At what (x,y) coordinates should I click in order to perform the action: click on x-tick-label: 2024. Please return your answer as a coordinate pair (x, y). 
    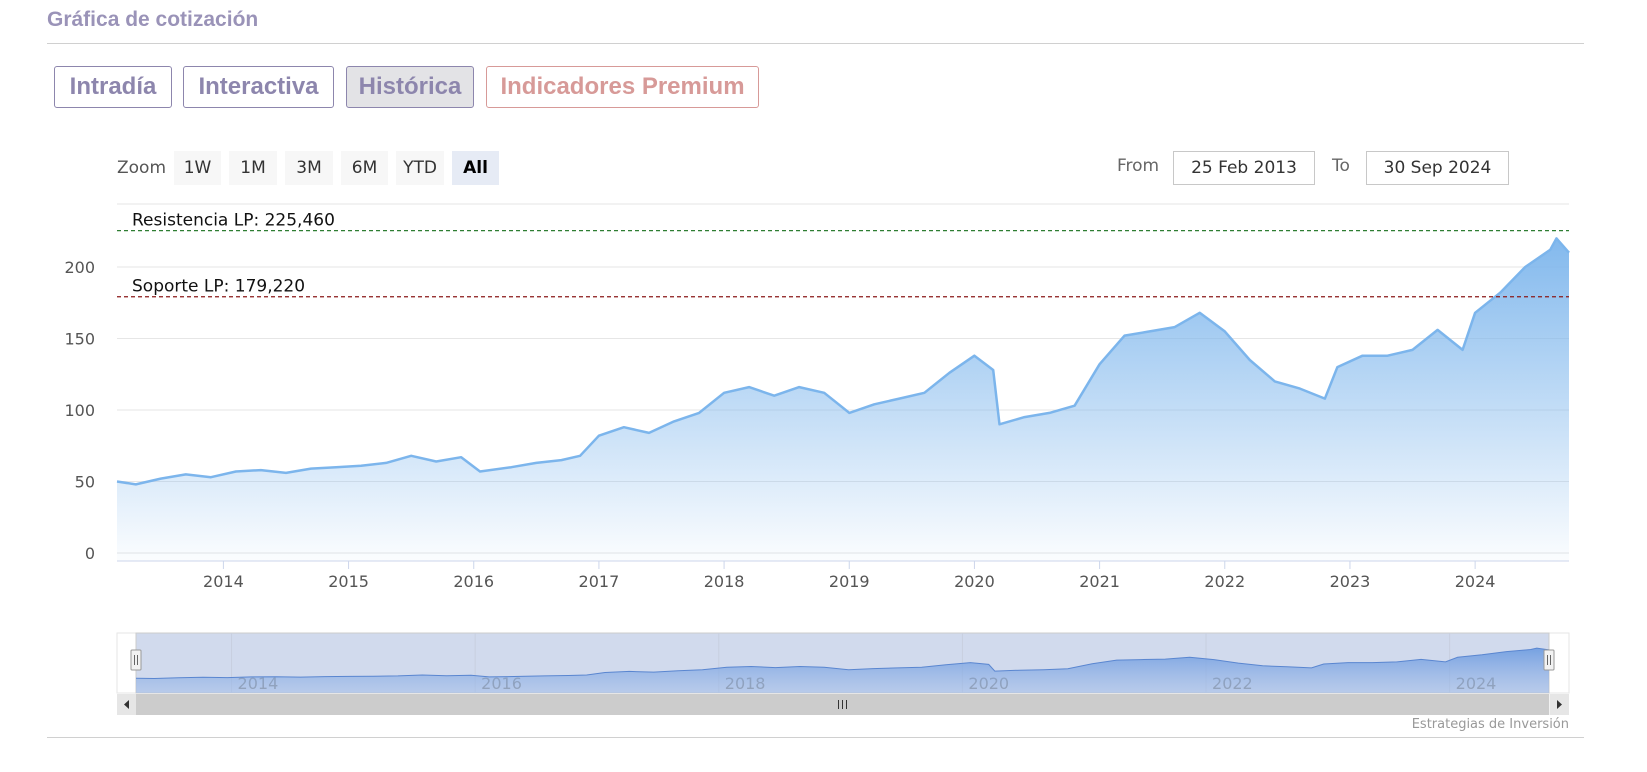
    Looking at the image, I should click on (1475, 581).